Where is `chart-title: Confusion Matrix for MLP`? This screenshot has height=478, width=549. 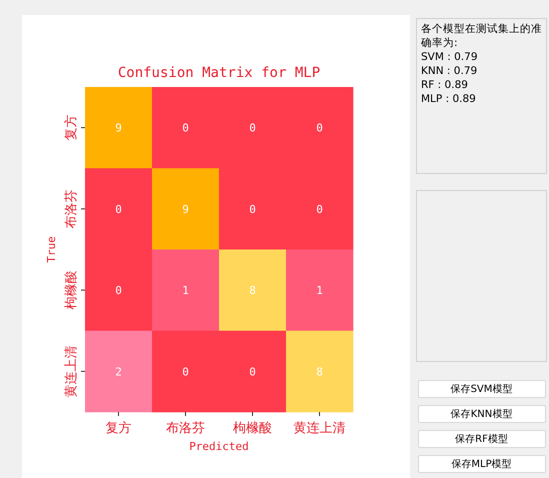 chart-title: Confusion Matrix for MLP is located at coordinates (219, 73).